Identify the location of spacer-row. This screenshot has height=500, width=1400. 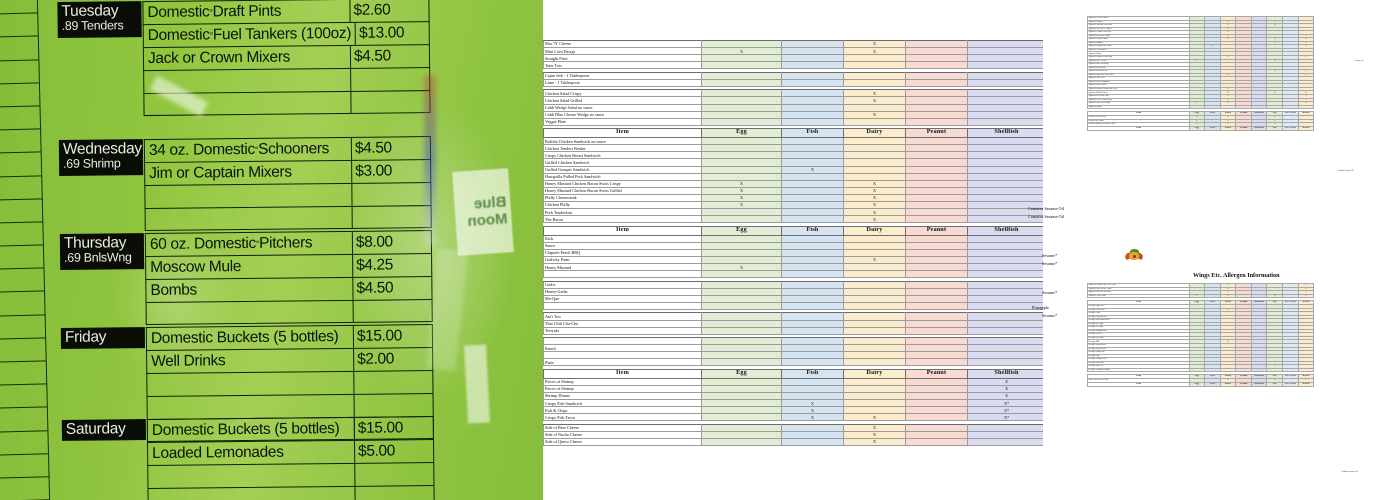
(793, 224).